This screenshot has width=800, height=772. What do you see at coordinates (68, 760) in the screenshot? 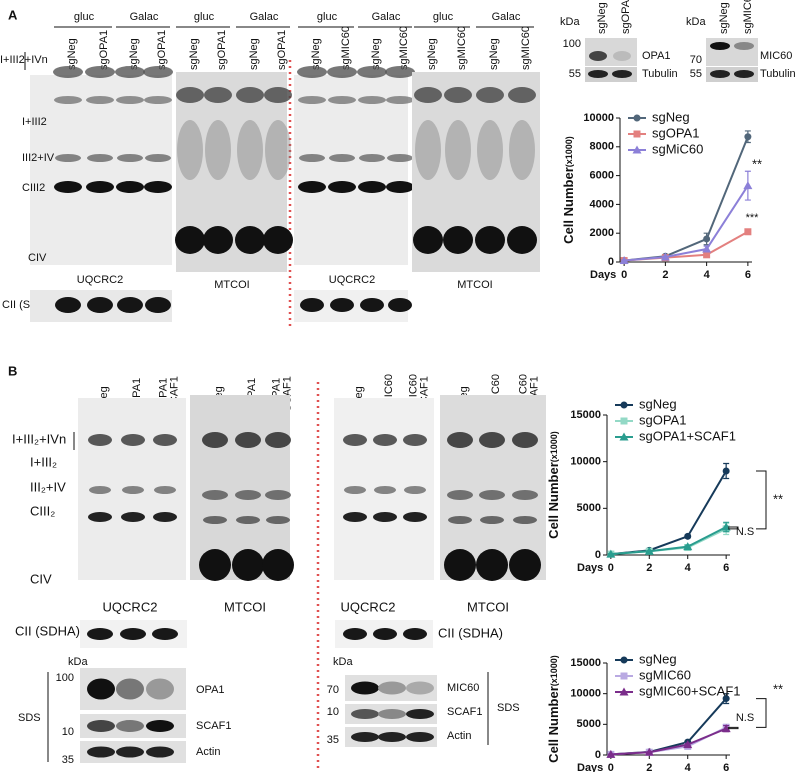
I see `label: 35` at bounding box center [68, 760].